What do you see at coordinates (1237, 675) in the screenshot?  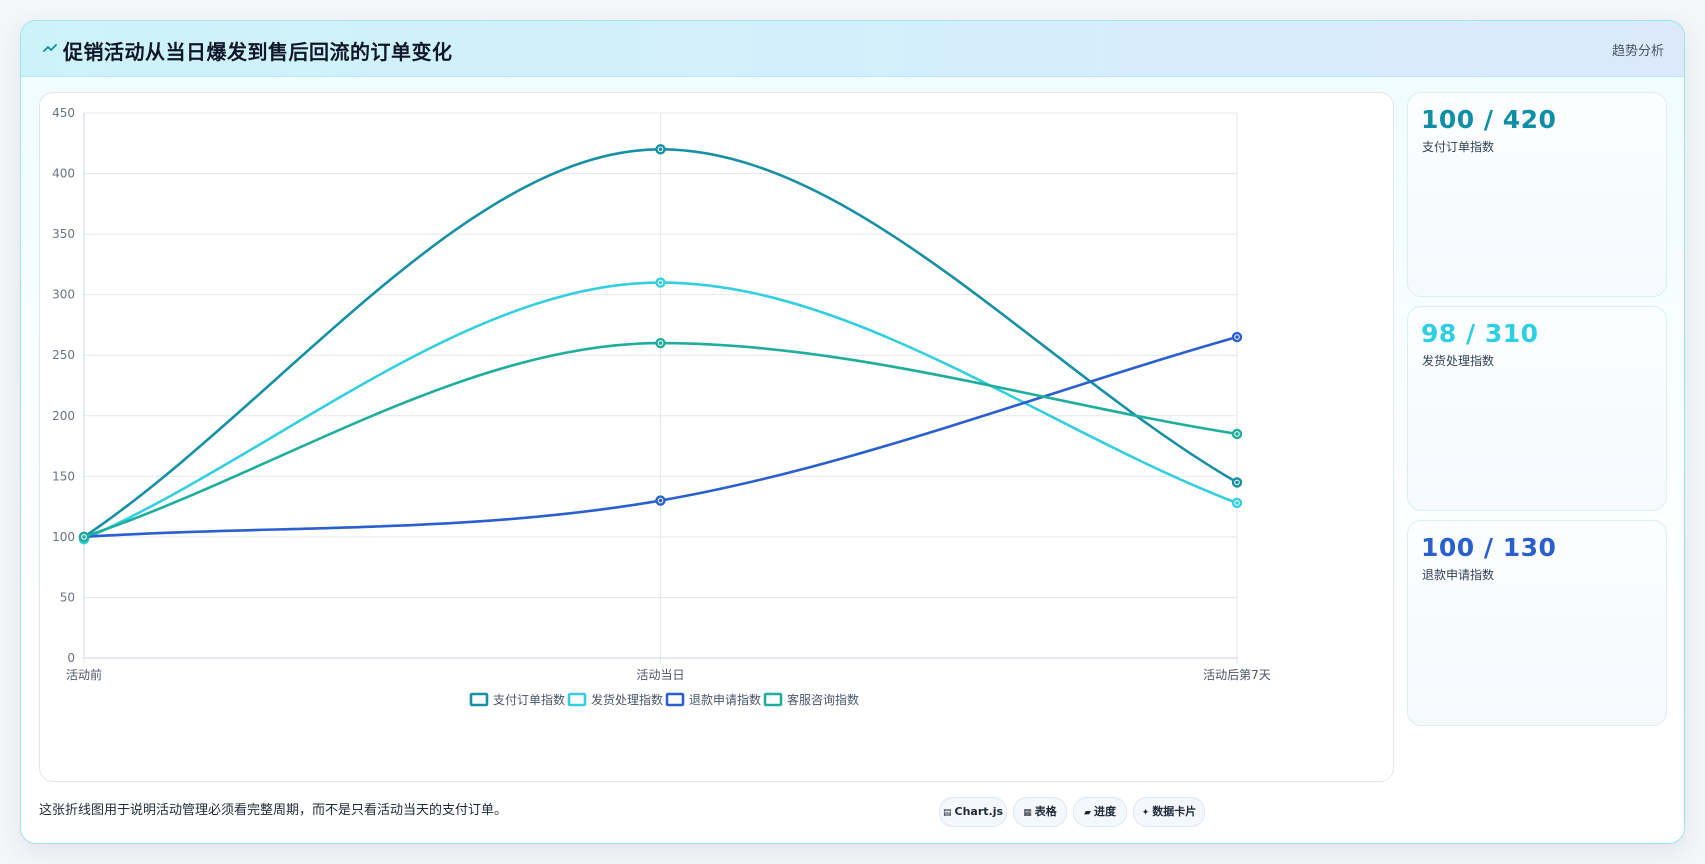 I see `x-tick-label: 活动后第7天` at bounding box center [1237, 675].